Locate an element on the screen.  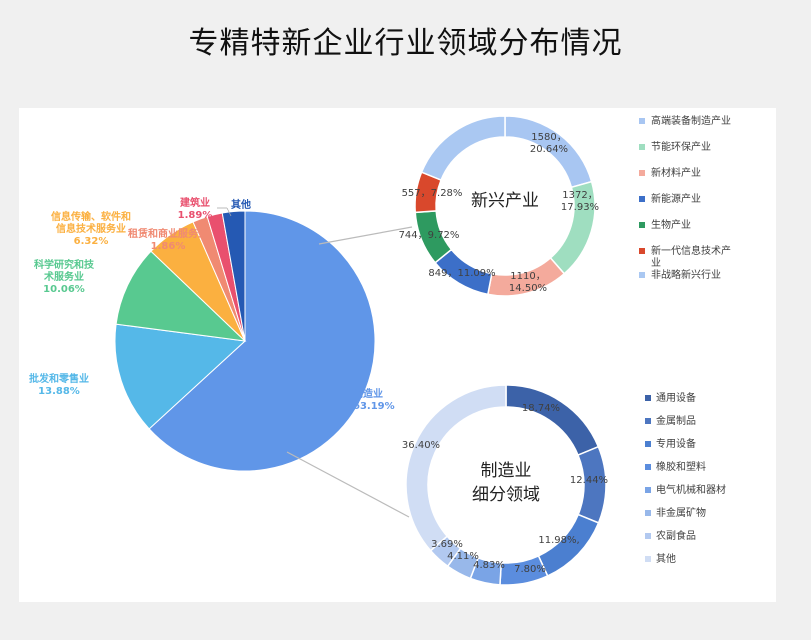
pie-data-label: 制造业 63.19% is located at coordinates (374, 399).